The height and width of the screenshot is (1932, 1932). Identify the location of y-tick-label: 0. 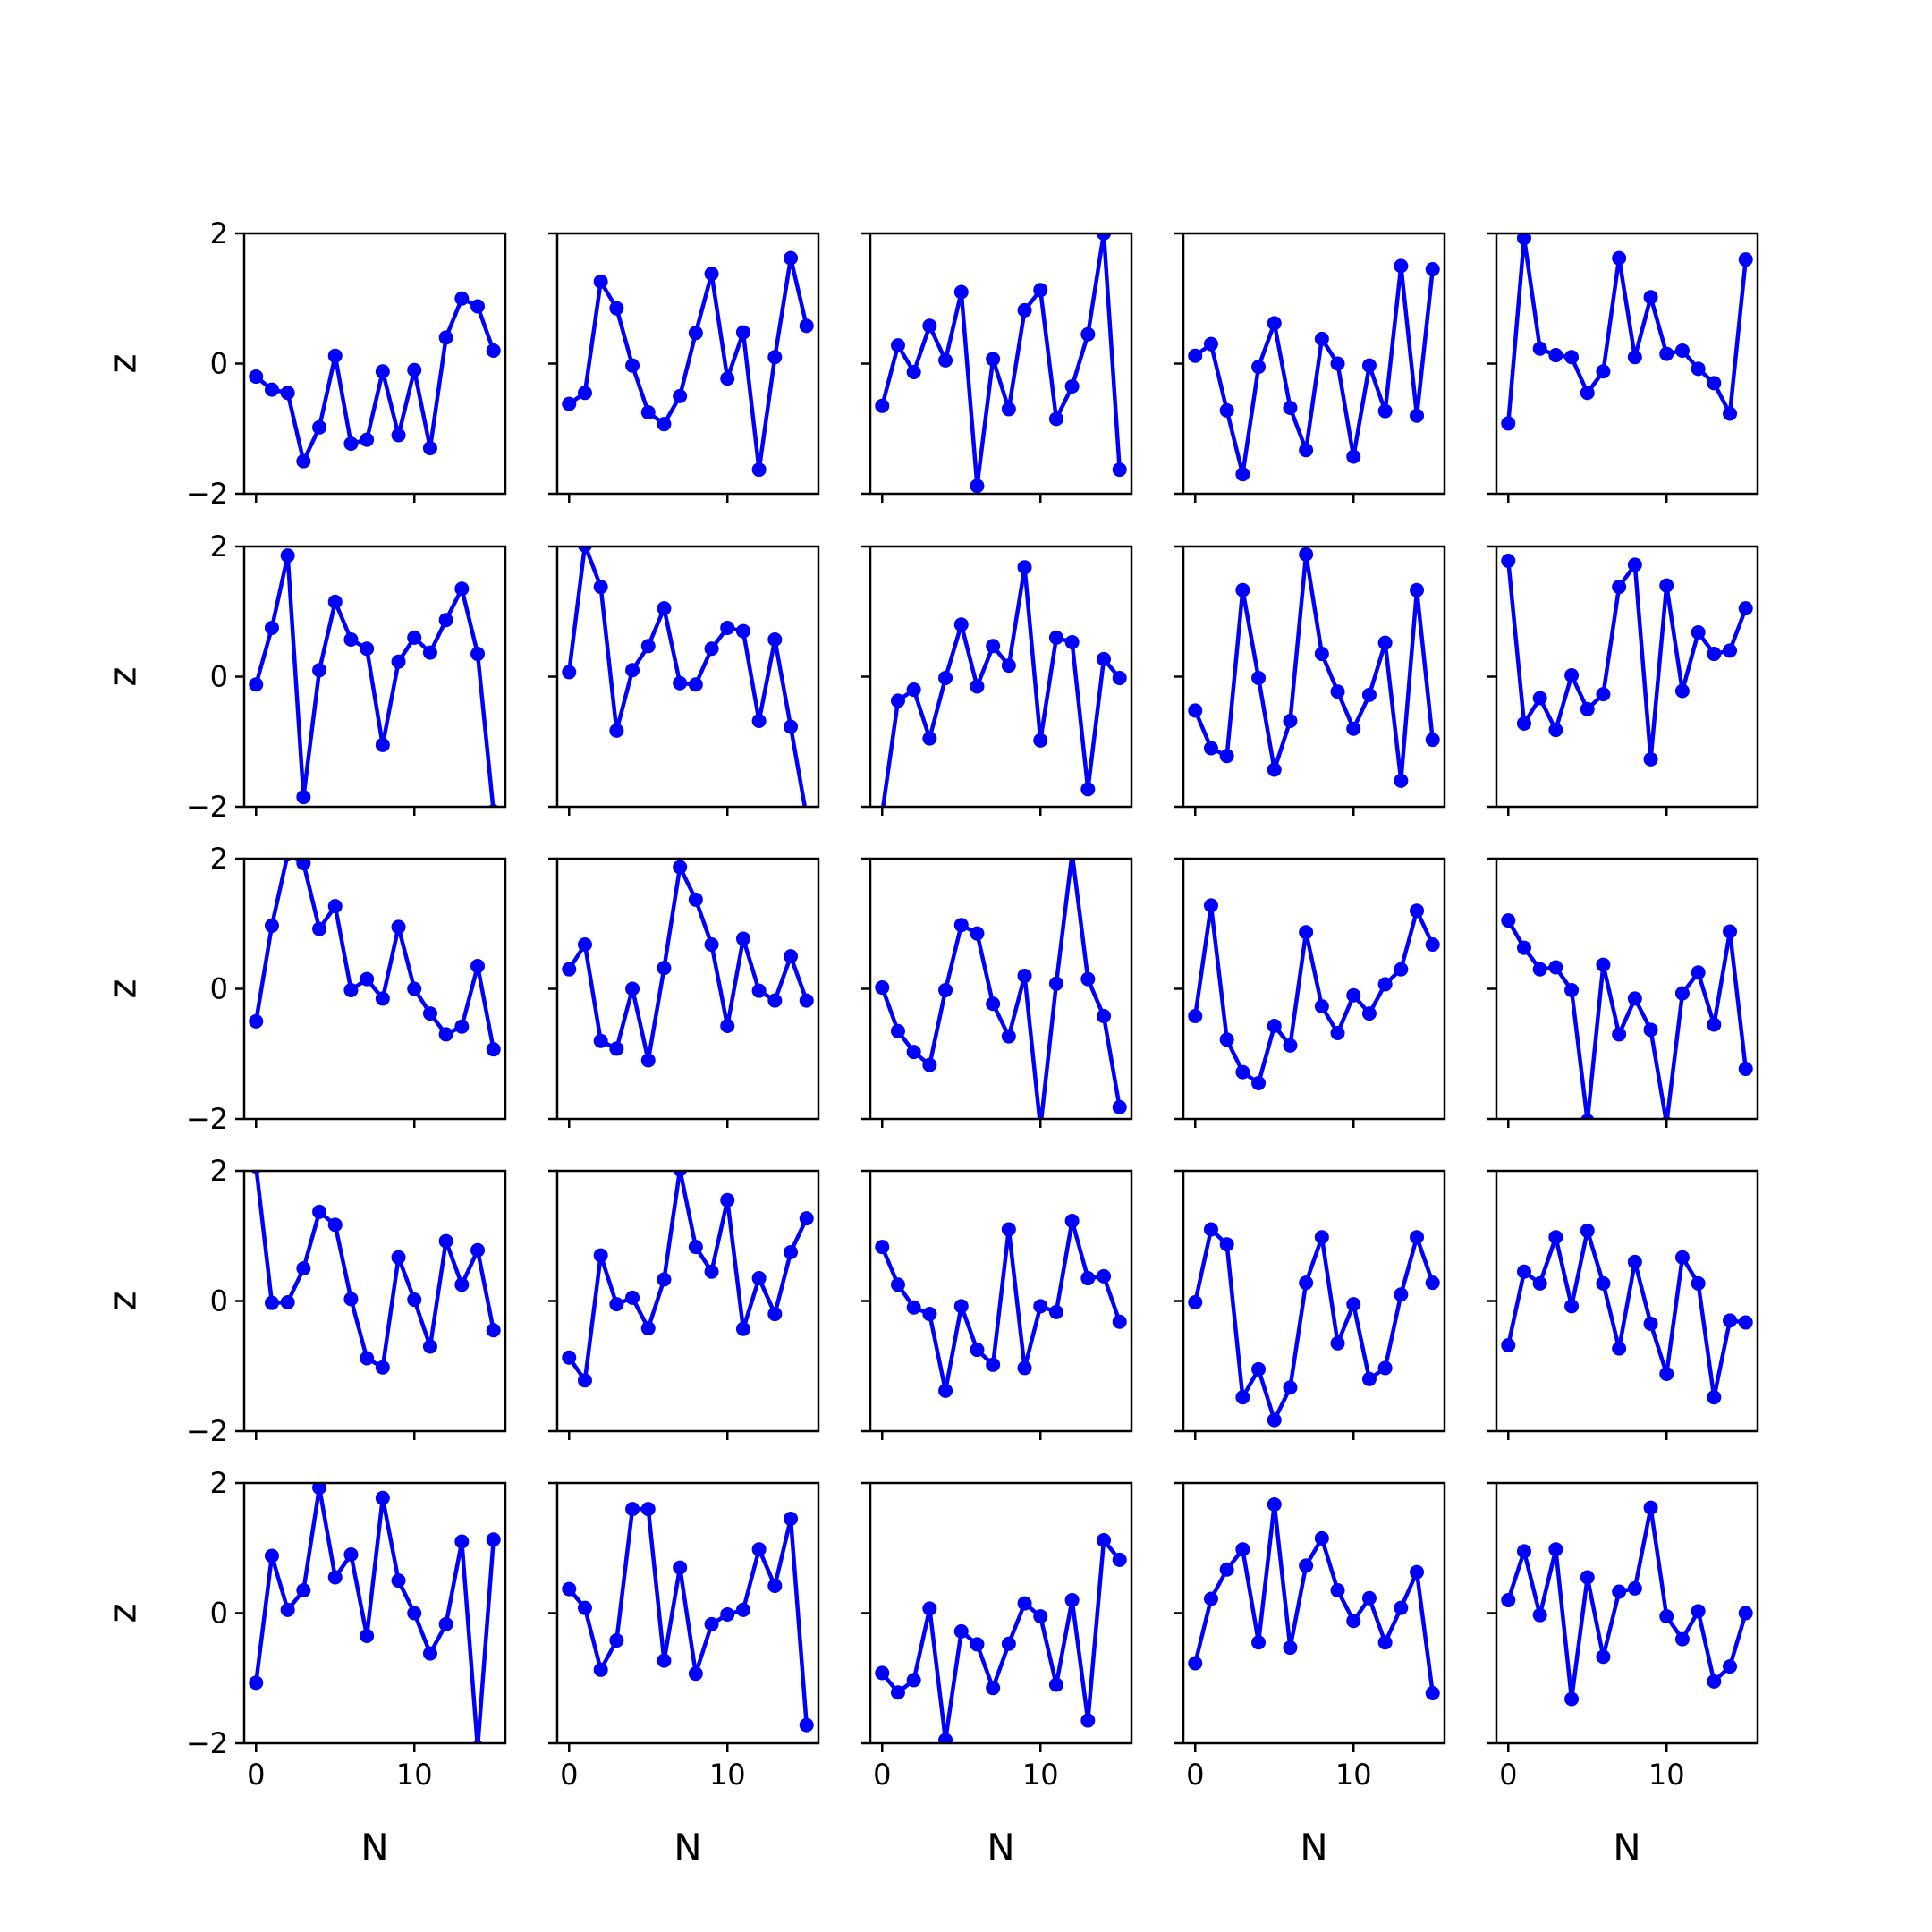
(219, 677).